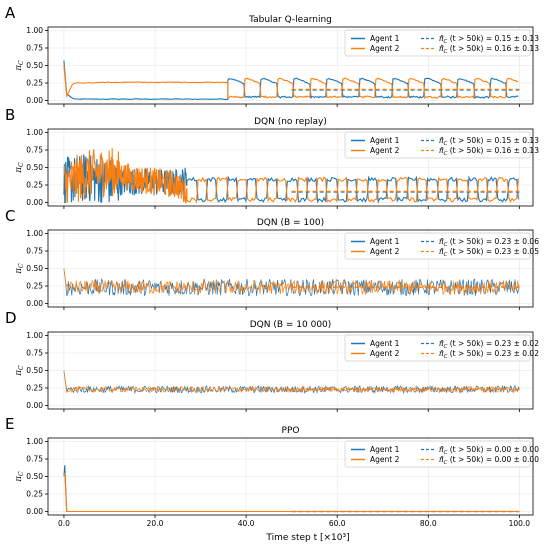 Image resolution: width=550 pixels, height=548 pixels. Describe the element at coordinates (489, 460) in the screenshot. I see `legend-mean-label-2: π̄C (t > 50k) = 0.00 ± 0.00` at that location.